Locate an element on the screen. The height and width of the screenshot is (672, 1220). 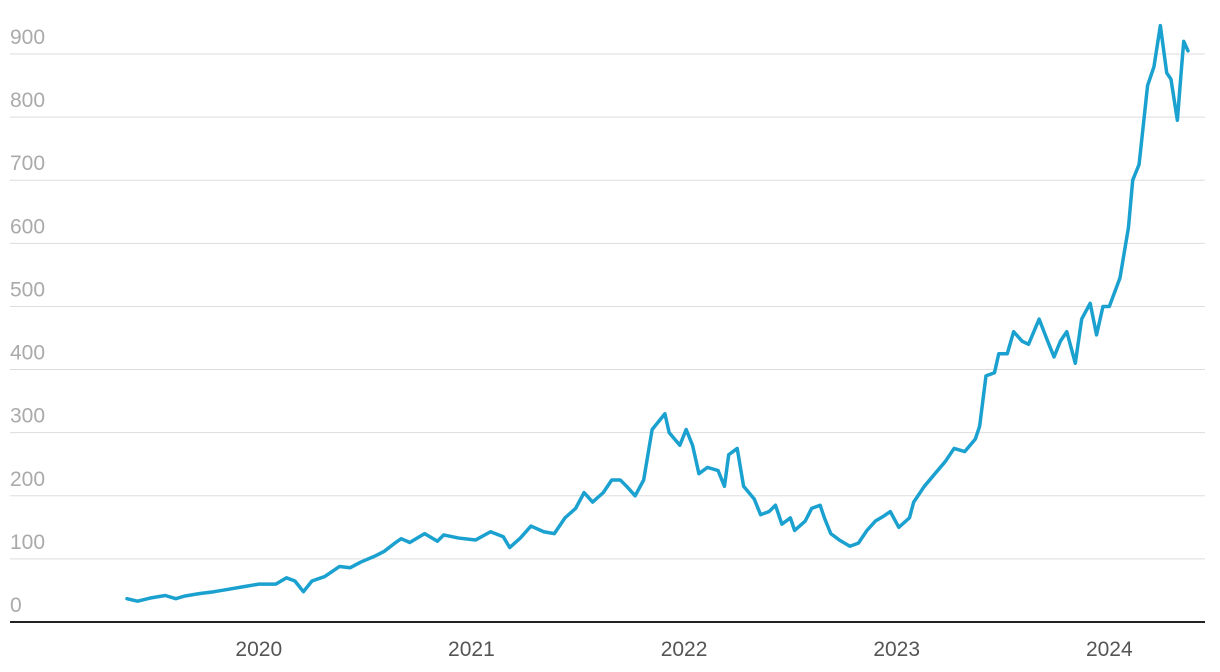
x-tick-label: 2023 is located at coordinates (896, 649).